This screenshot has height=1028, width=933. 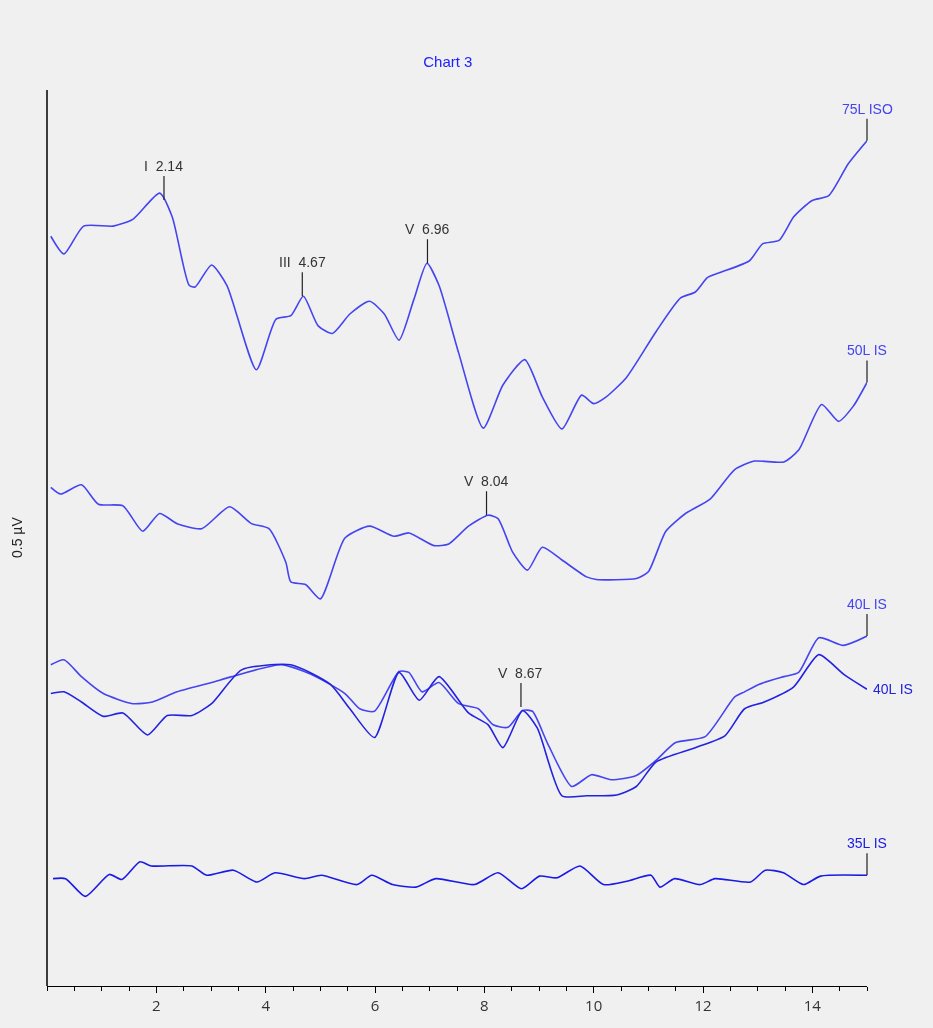 What do you see at coordinates (867, 843) in the screenshot?
I see `series-label: 35L IS` at bounding box center [867, 843].